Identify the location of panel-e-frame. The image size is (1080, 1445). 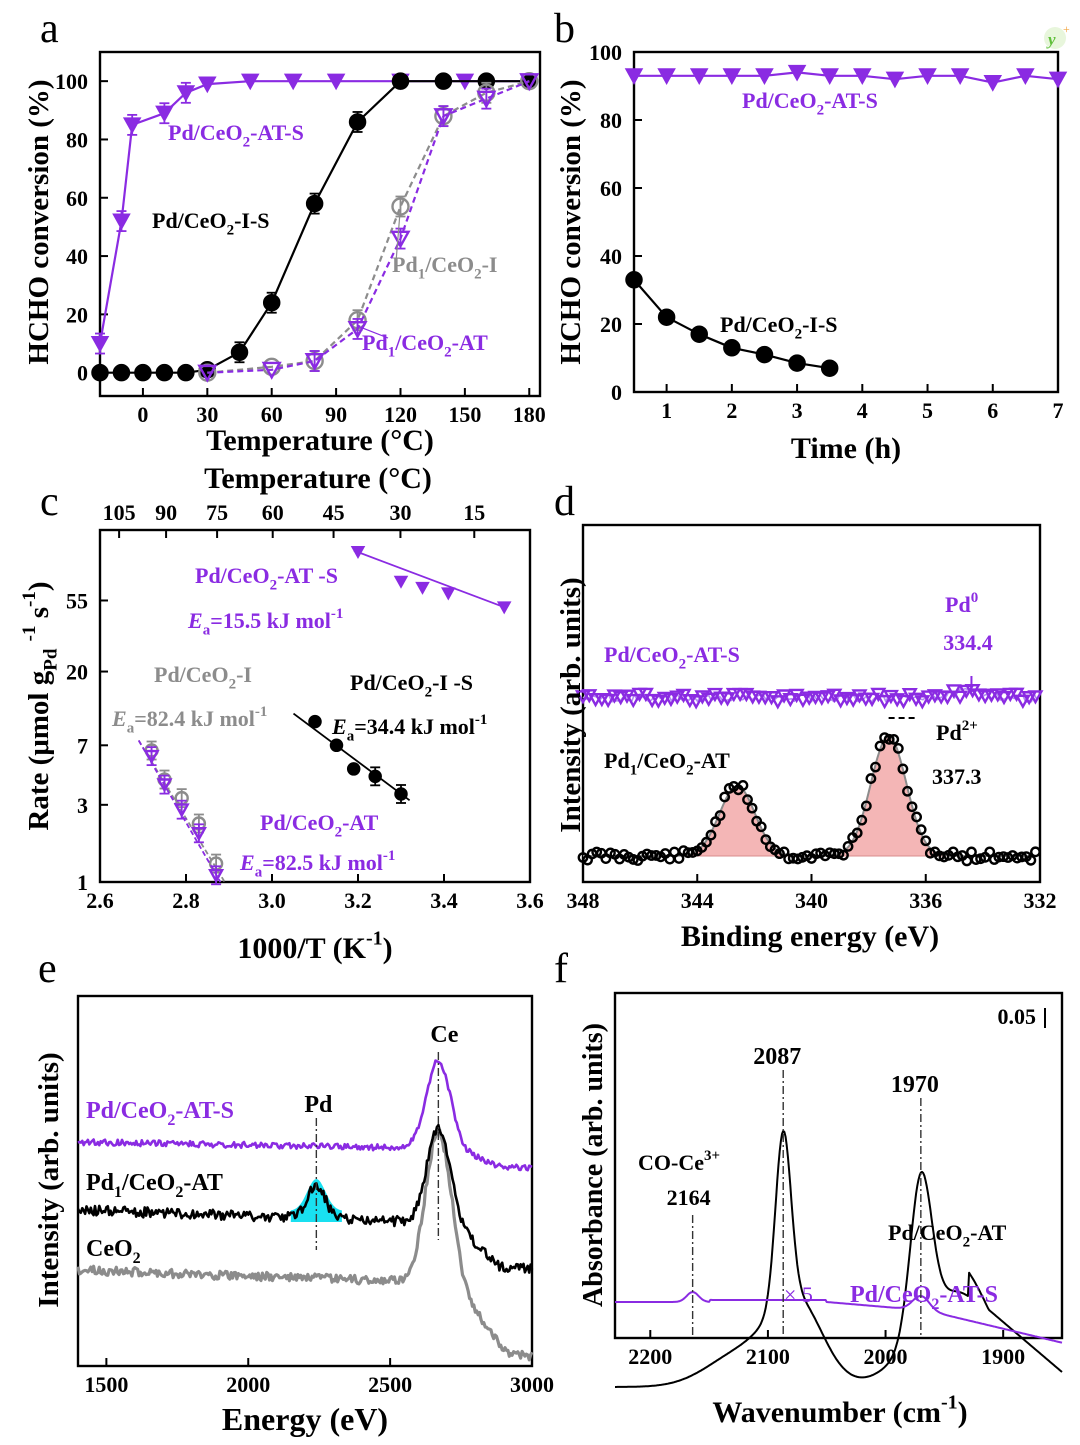
(305, 1181).